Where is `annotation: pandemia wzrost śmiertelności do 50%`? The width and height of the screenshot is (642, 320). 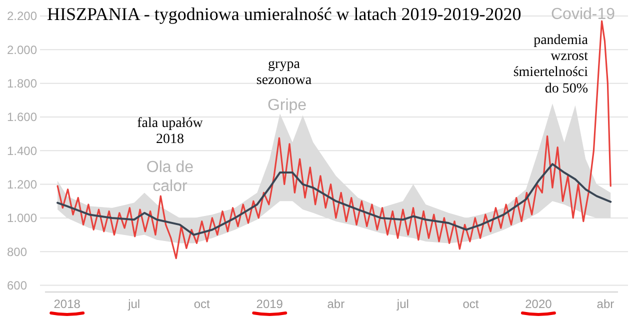
annotation: pandemia wzrost śmiertelności do 50% is located at coordinates (551, 64).